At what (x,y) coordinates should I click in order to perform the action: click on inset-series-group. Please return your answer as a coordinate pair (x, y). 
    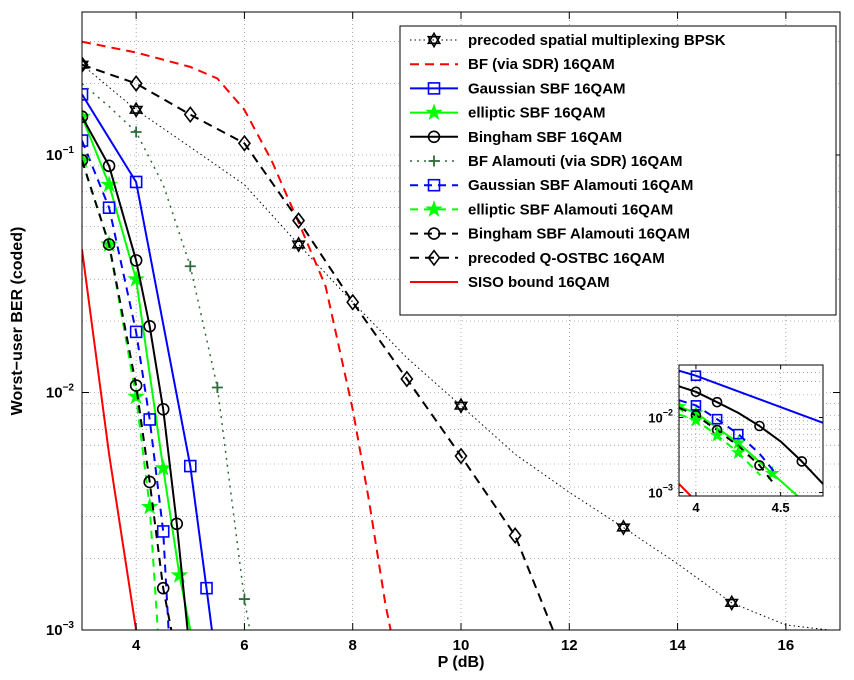
    Looking at the image, I should click on (751, 432).